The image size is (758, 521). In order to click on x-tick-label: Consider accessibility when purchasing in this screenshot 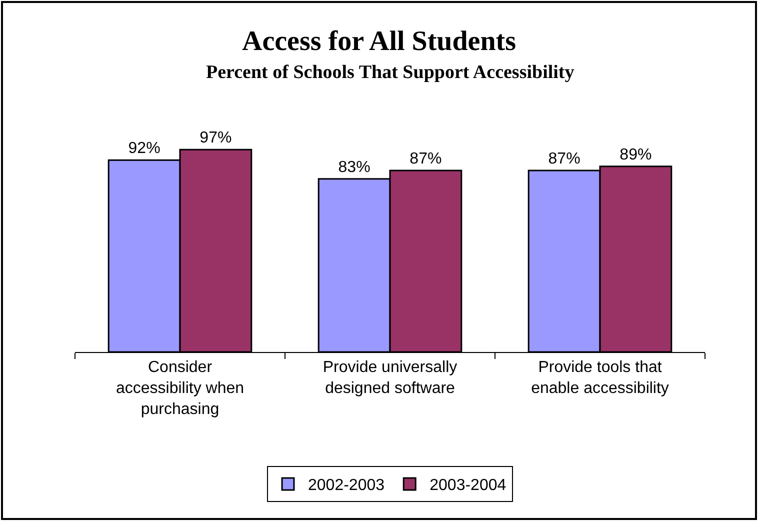, I will do `click(180, 388)`.